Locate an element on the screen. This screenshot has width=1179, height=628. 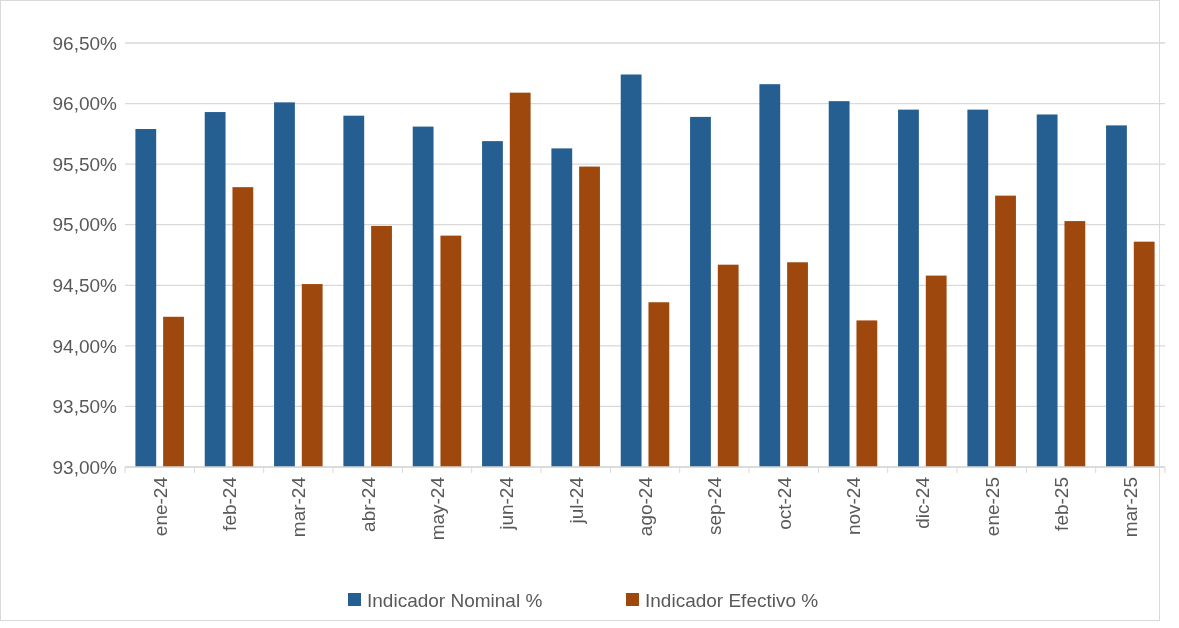
y-tick-label: 96,00% is located at coordinates (85, 104).